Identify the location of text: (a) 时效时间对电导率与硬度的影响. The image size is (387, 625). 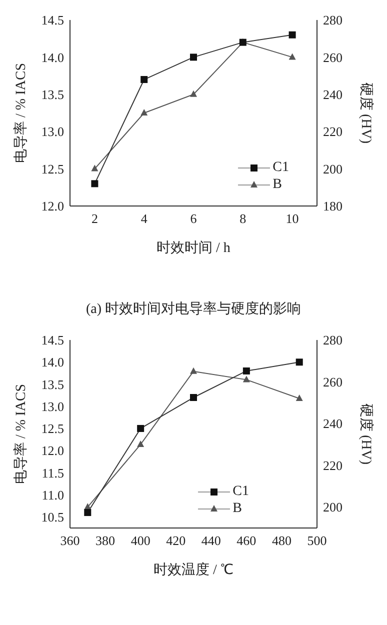
(193, 309).